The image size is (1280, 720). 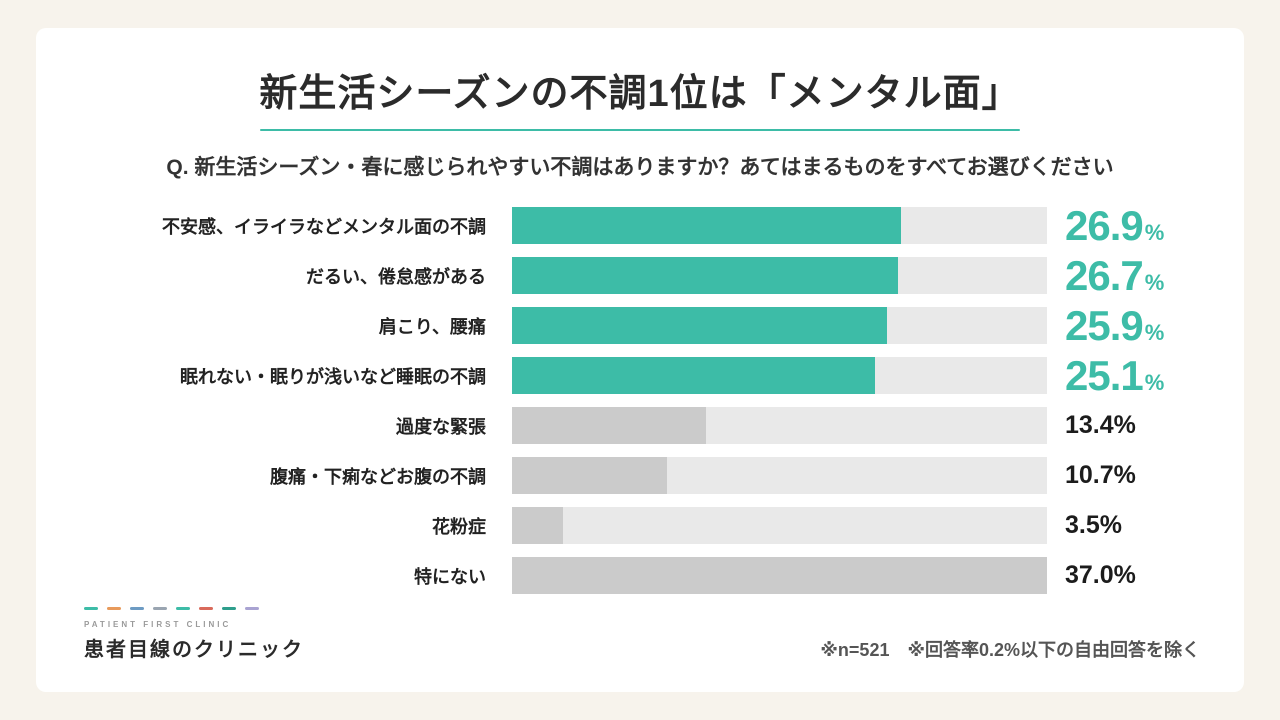 I want to click on chart-row: 過度な緊張 13.4%, so click(x=640, y=425).